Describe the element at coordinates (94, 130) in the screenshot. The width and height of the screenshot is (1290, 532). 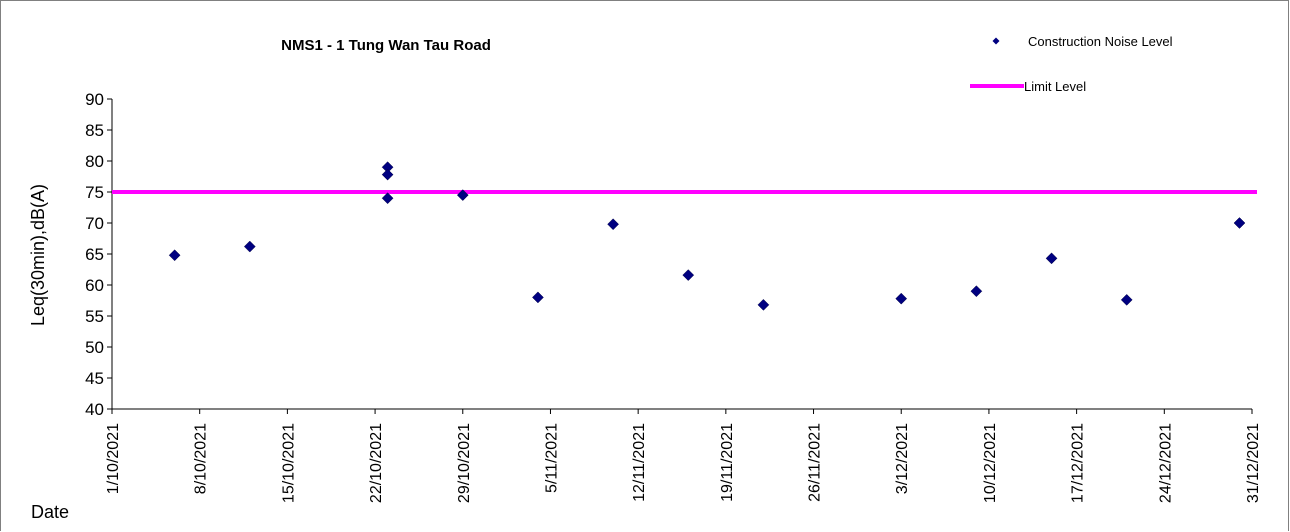
I see `y-tick-label: 85` at that location.